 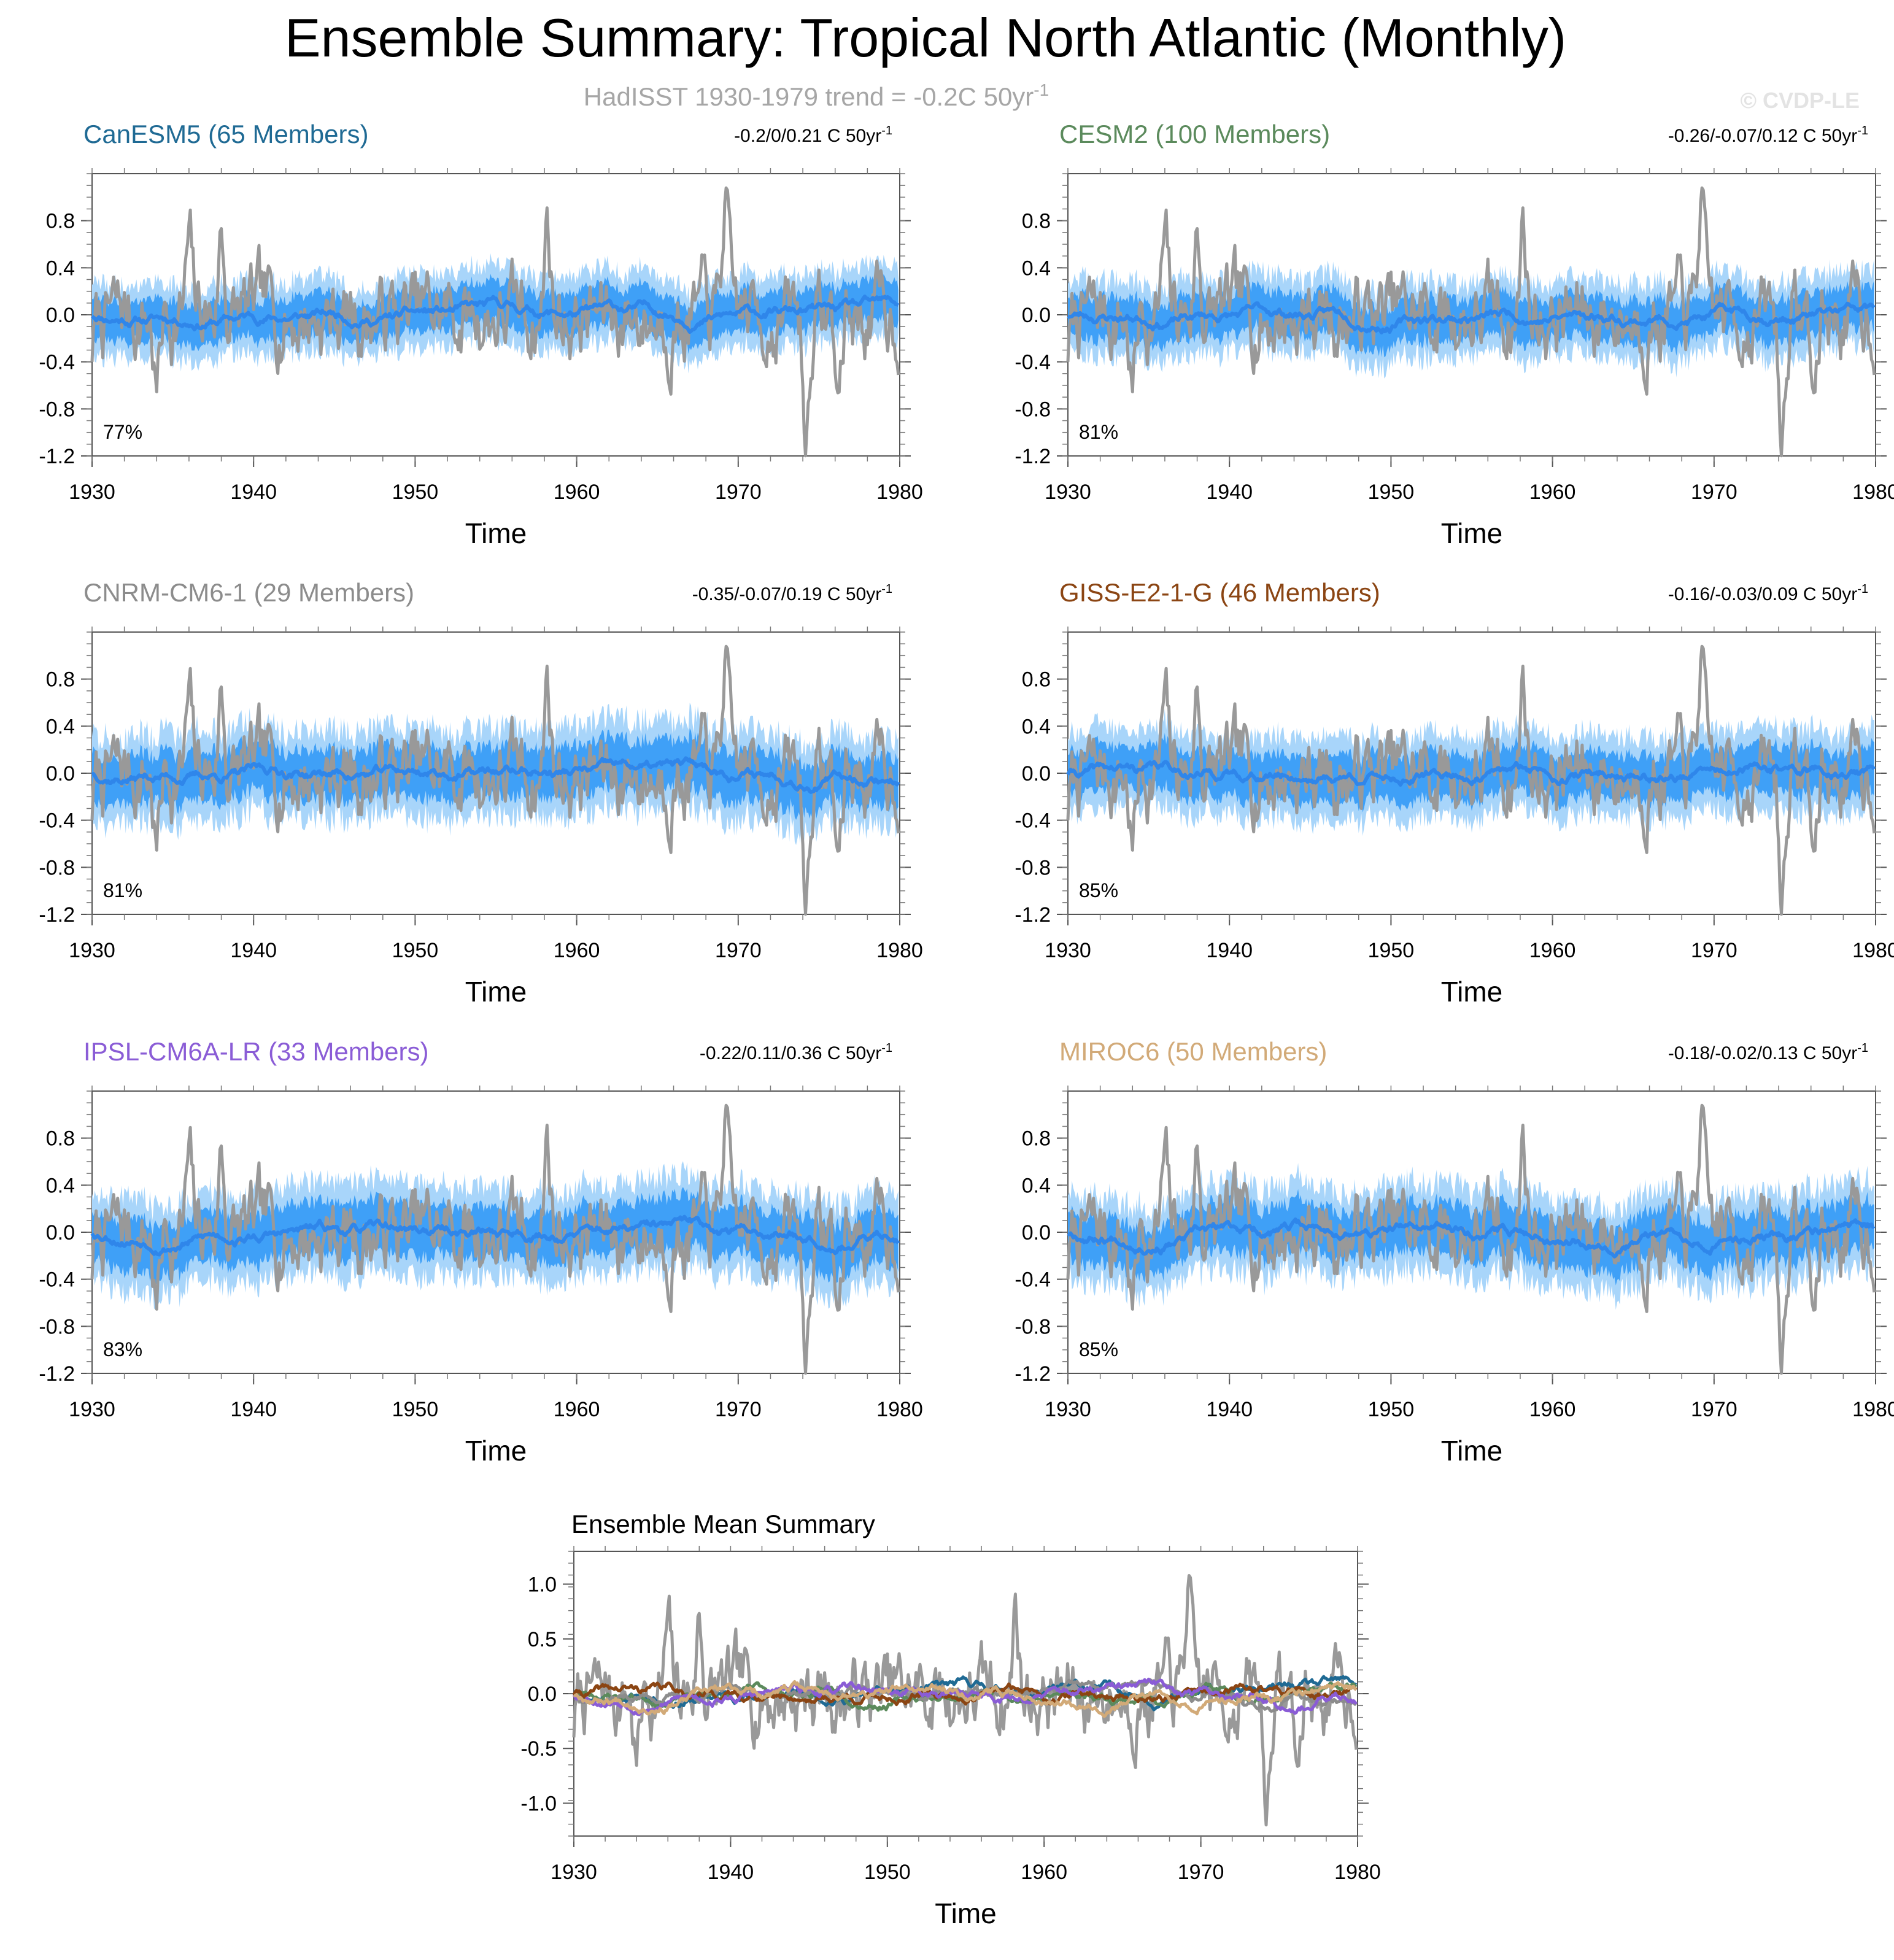 I want to click on panel-1-obs-line, so click(x=495, y=322).